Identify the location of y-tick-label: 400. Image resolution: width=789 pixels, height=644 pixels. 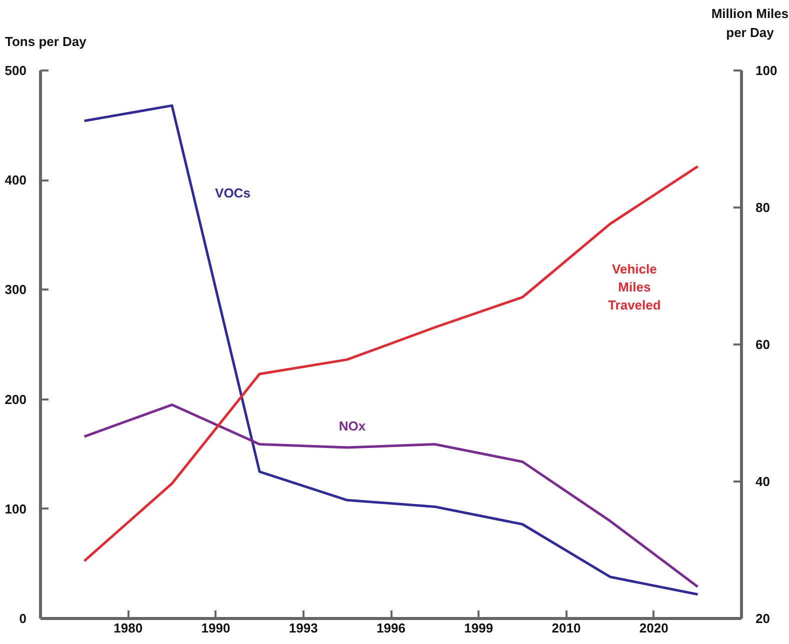
(15, 180).